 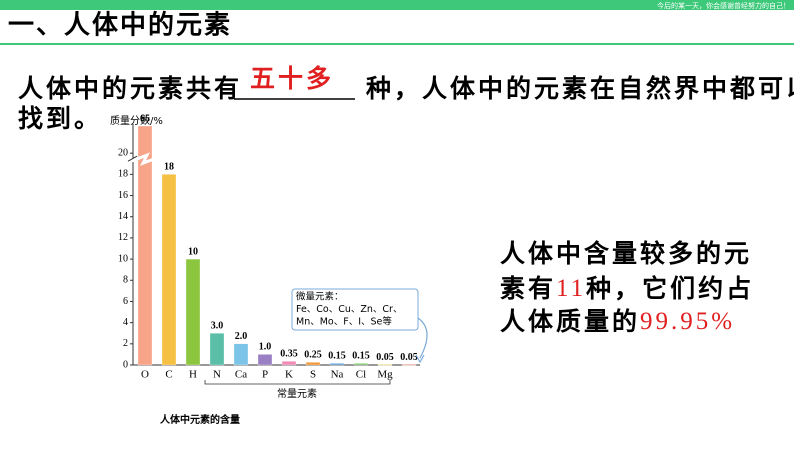 I want to click on x-tick-label: C, so click(x=168, y=375).